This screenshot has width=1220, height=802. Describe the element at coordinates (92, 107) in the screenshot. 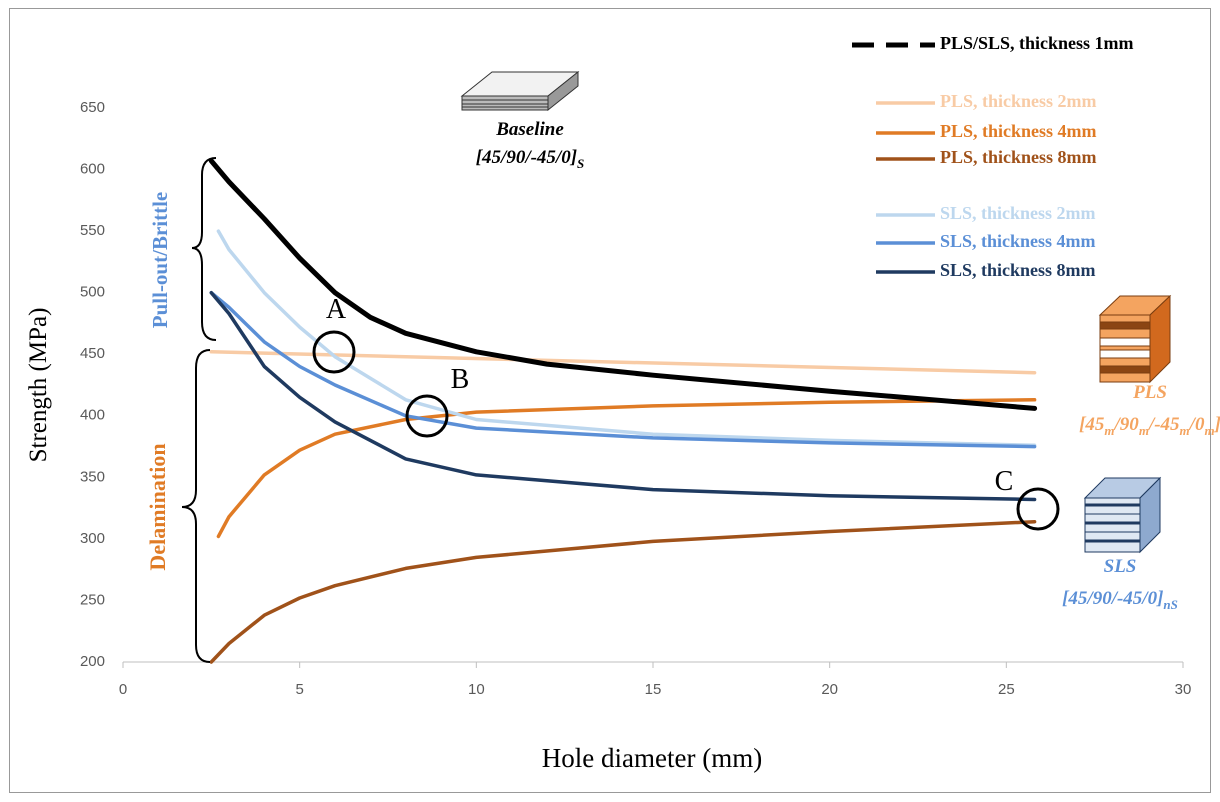

I see `y-tick-label: 650` at that location.